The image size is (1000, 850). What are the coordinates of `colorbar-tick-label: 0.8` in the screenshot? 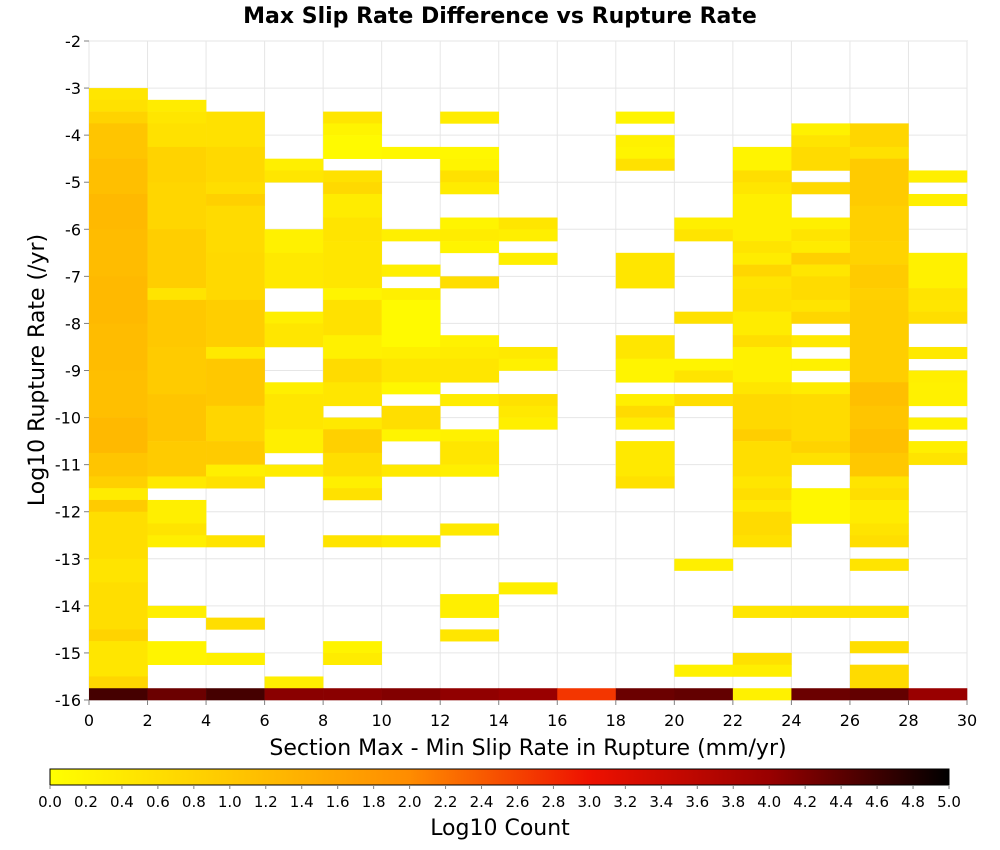 It's located at (194, 802).